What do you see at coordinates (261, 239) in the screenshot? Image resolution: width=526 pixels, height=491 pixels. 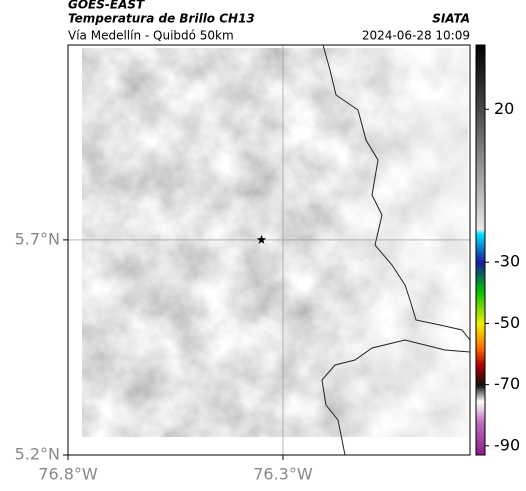 I see `location-marker` at bounding box center [261, 239].